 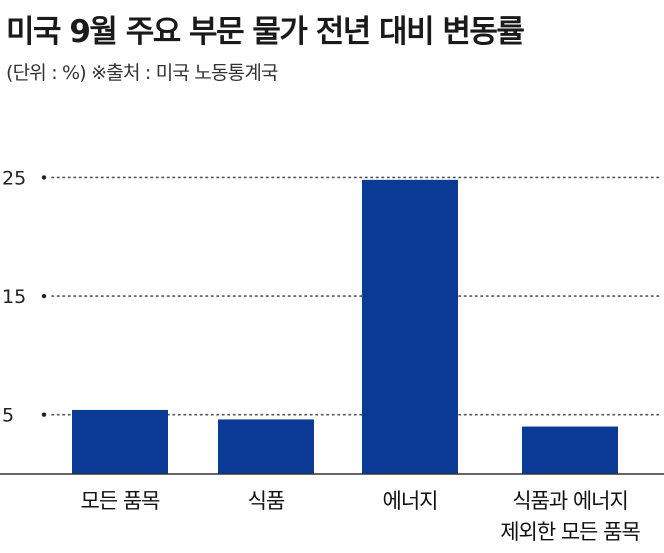 What do you see at coordinates (121, 501) in the screenshot?
I see `x-category-label: 모든 품목` at bounding box center [121, 501].